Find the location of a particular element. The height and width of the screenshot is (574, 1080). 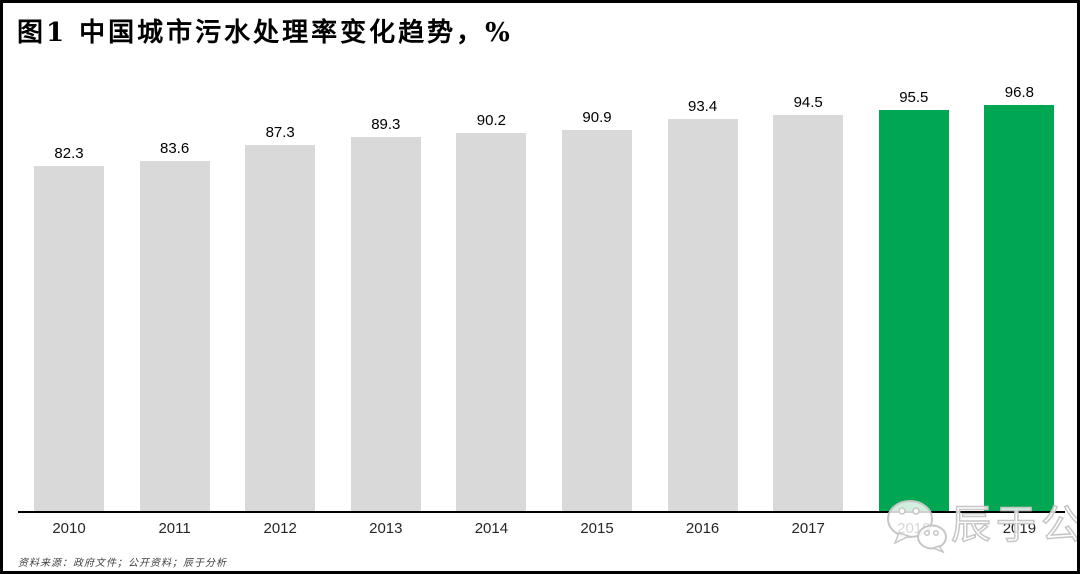

x-axis-label: 2016 is located at coordinates (702, 528).